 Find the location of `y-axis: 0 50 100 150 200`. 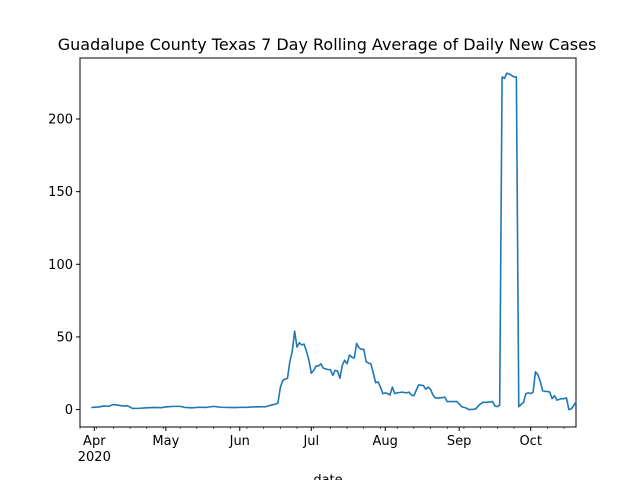

y-axis: 0 50 100 150 200 is located at coordinates (64, 265).